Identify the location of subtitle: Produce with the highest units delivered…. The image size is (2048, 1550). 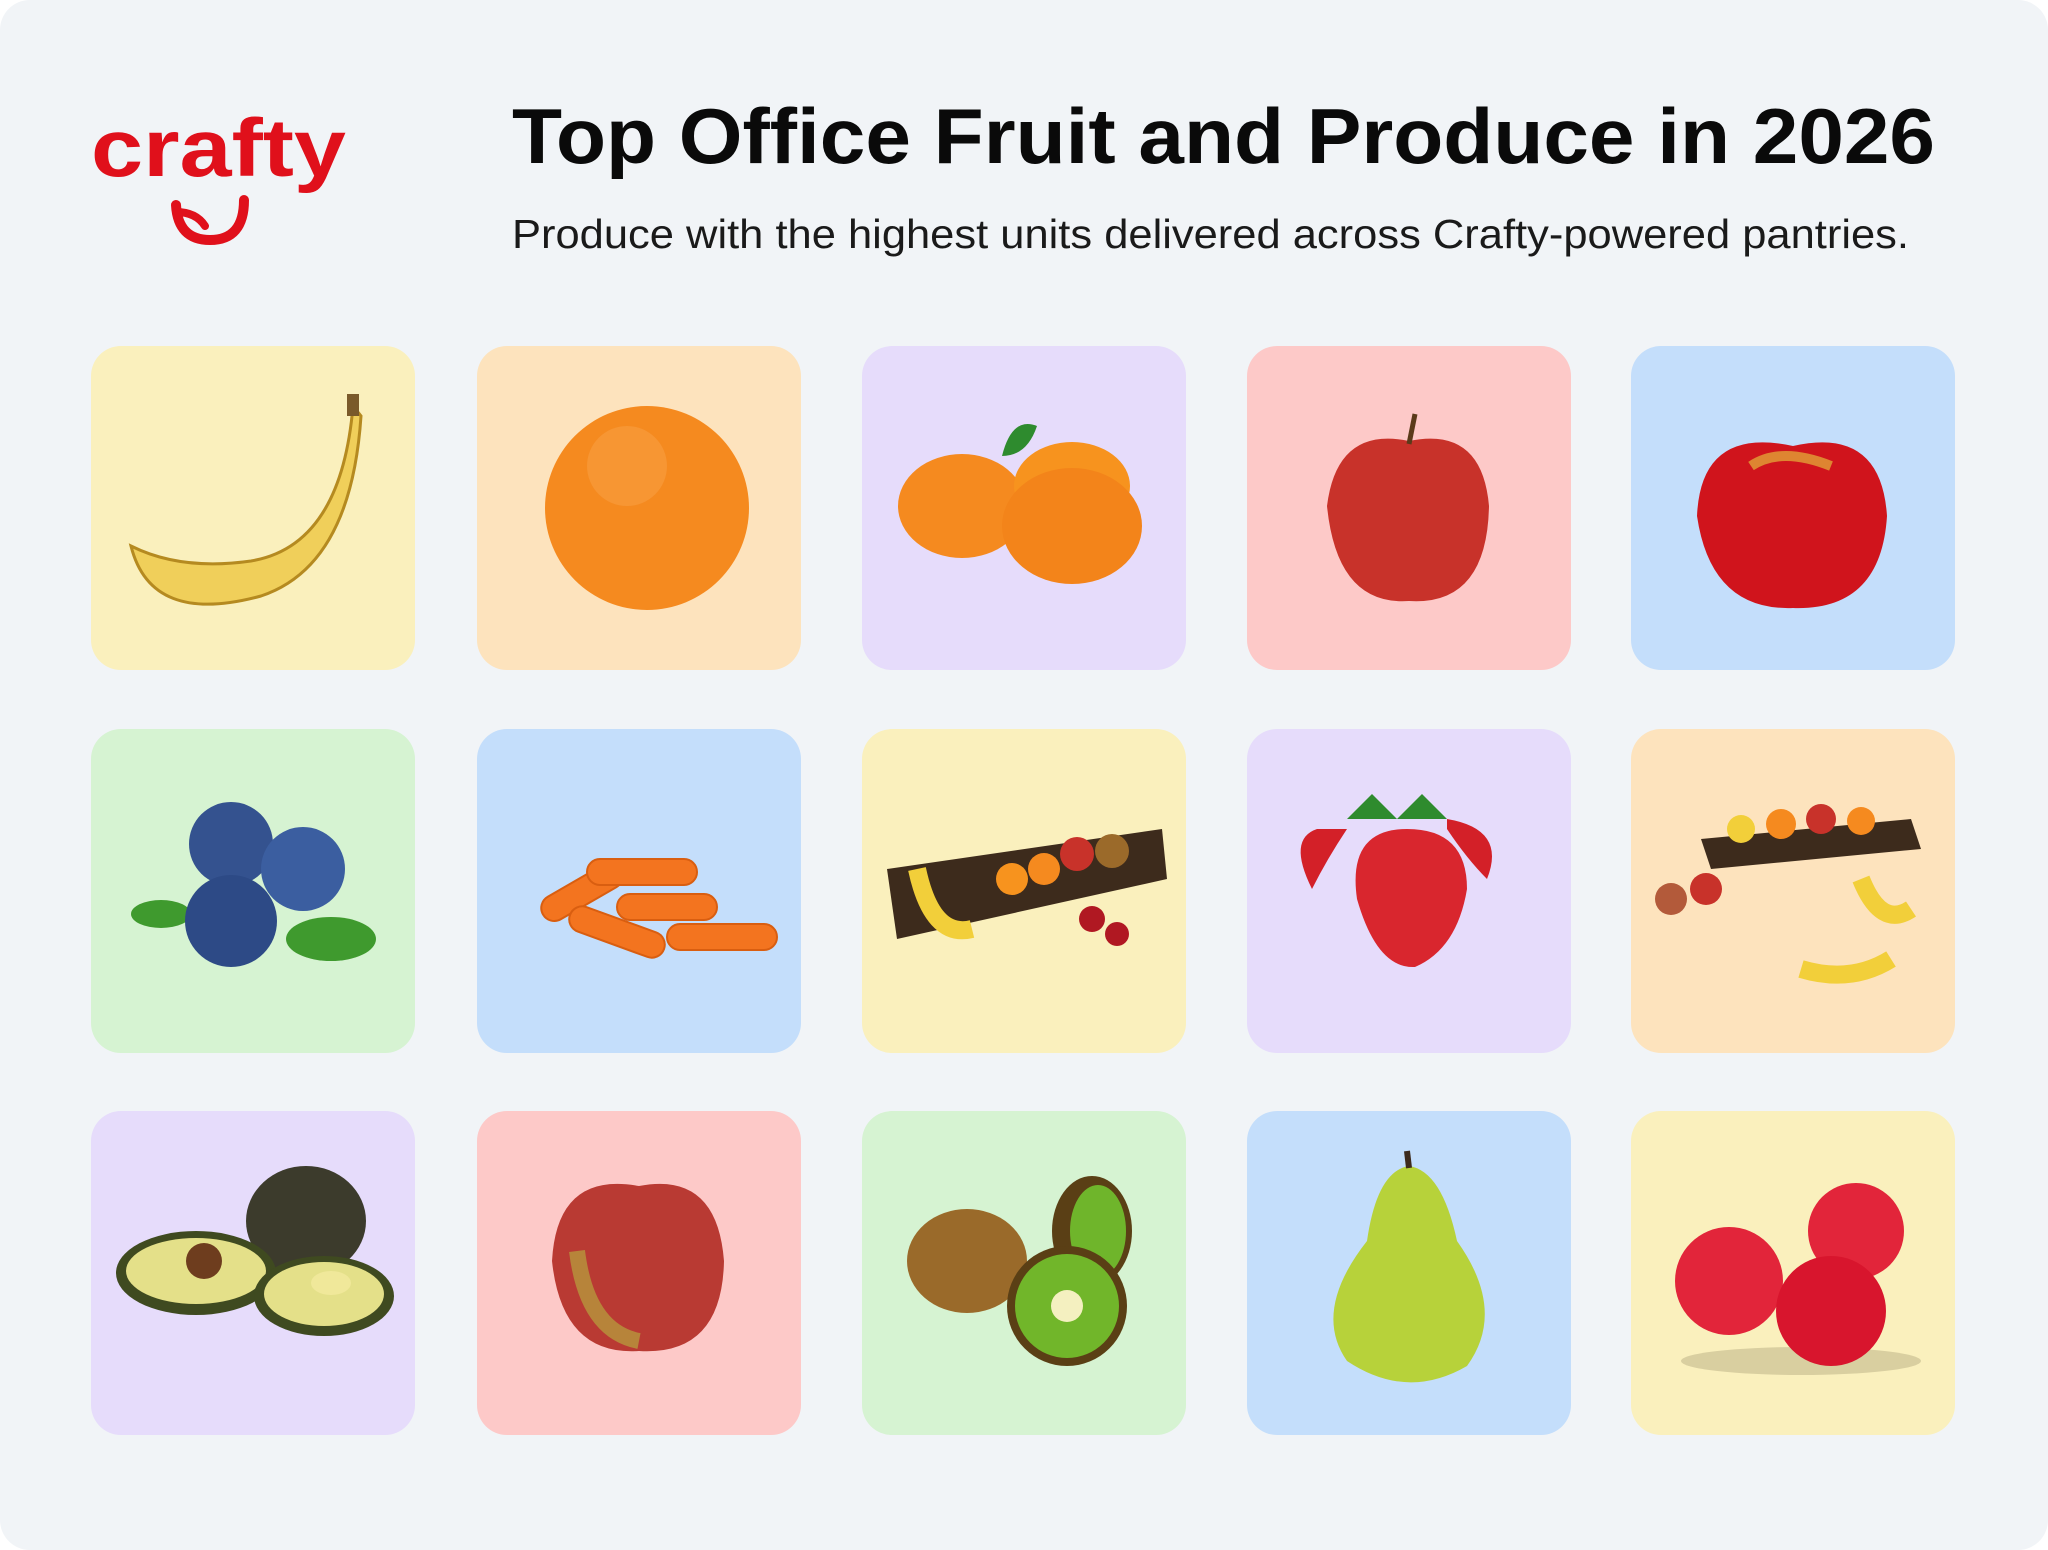
(1210, 234).